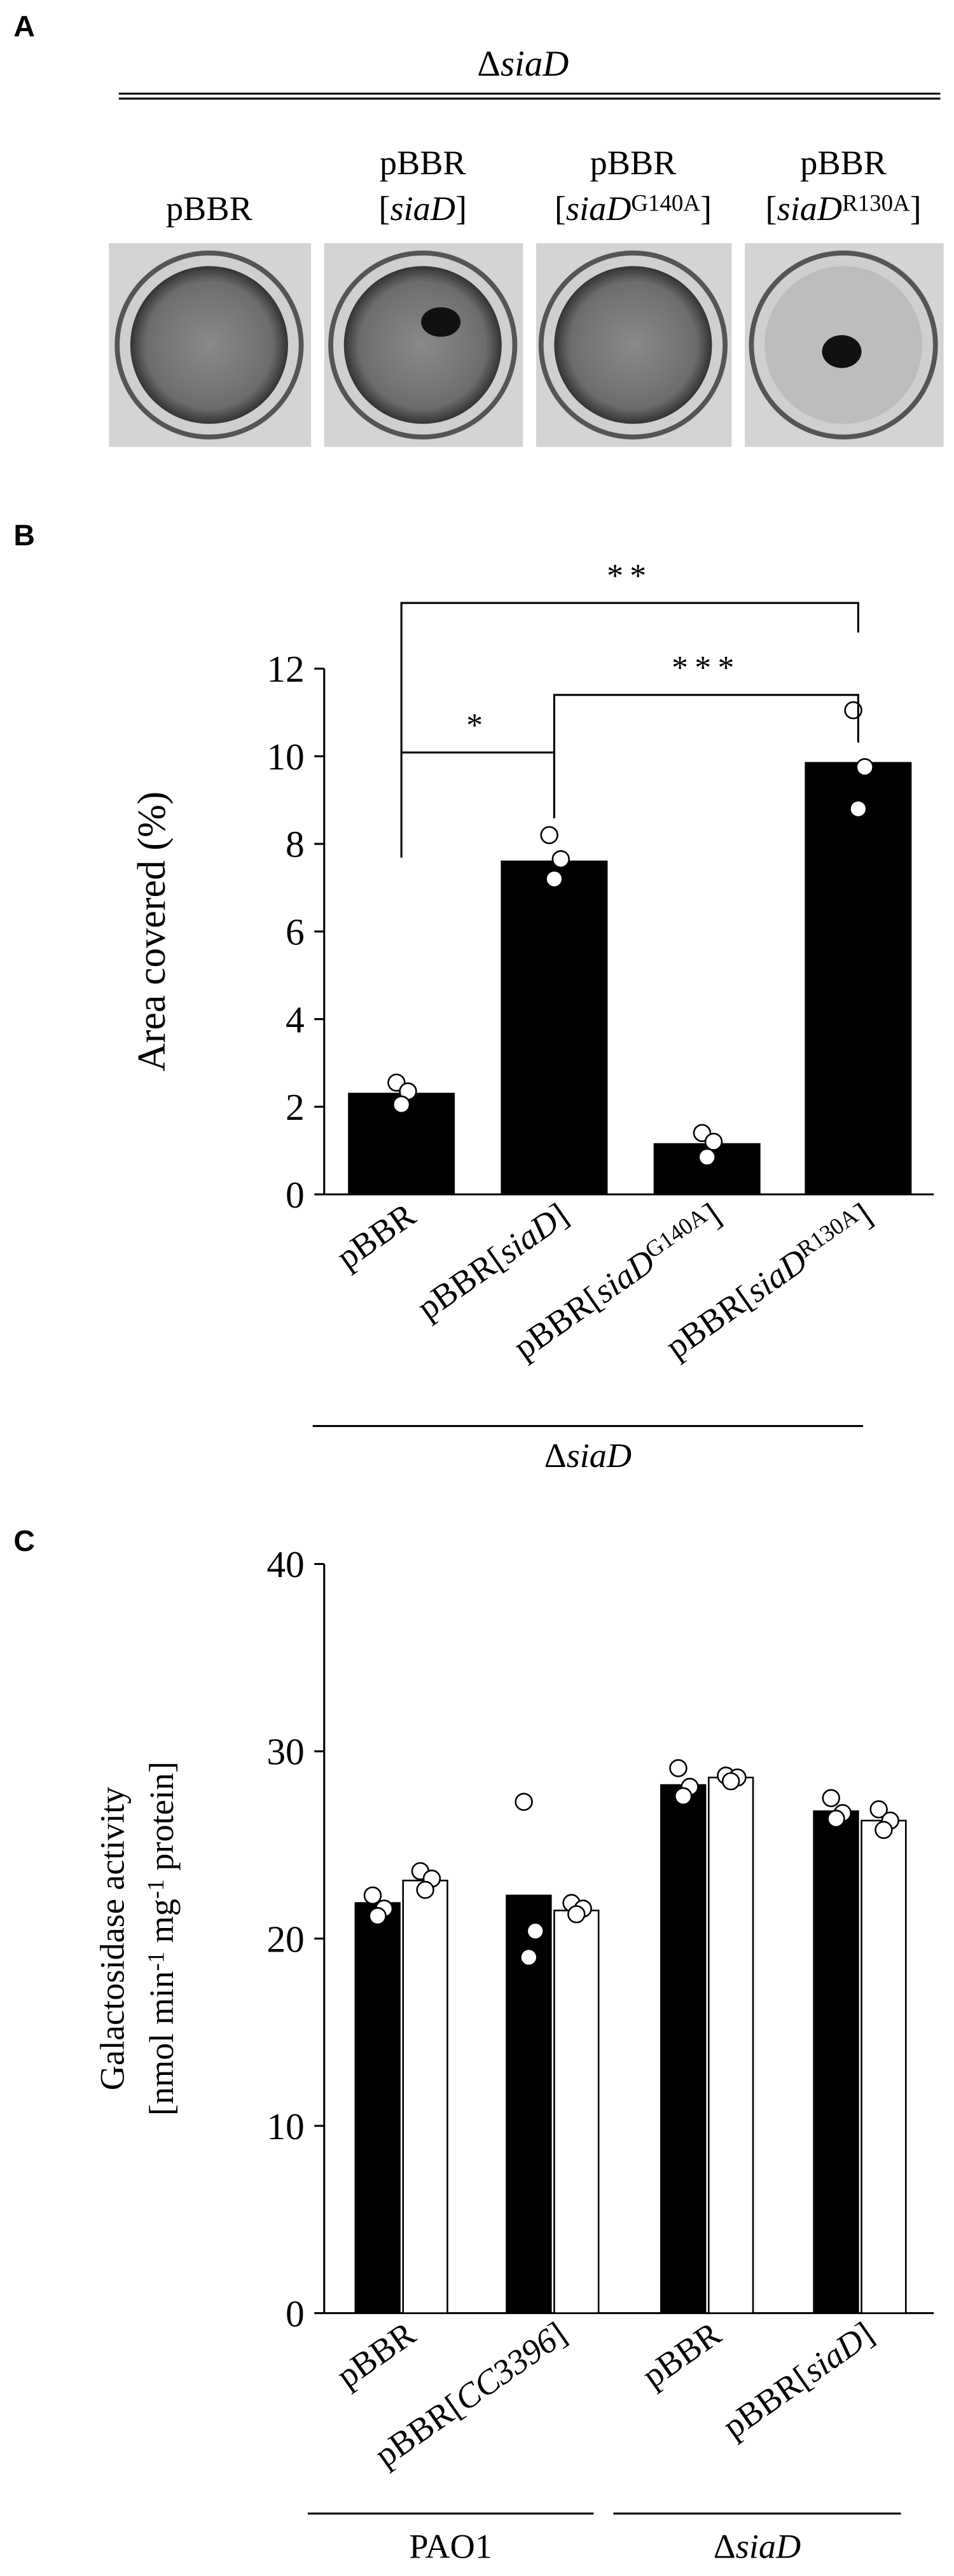 The image size is (954, 2576). Describe the element at coordinates (526, 345) in the screenshot. I see `well-images` at that location.